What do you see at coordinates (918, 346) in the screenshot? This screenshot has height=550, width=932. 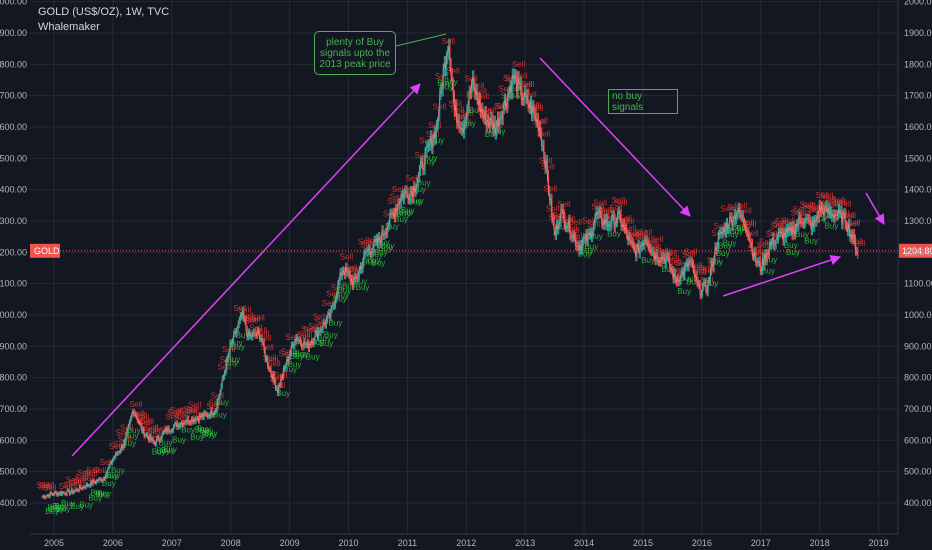 I see `y-tick-label-right: 900.00` at bounding box center [918, 346].